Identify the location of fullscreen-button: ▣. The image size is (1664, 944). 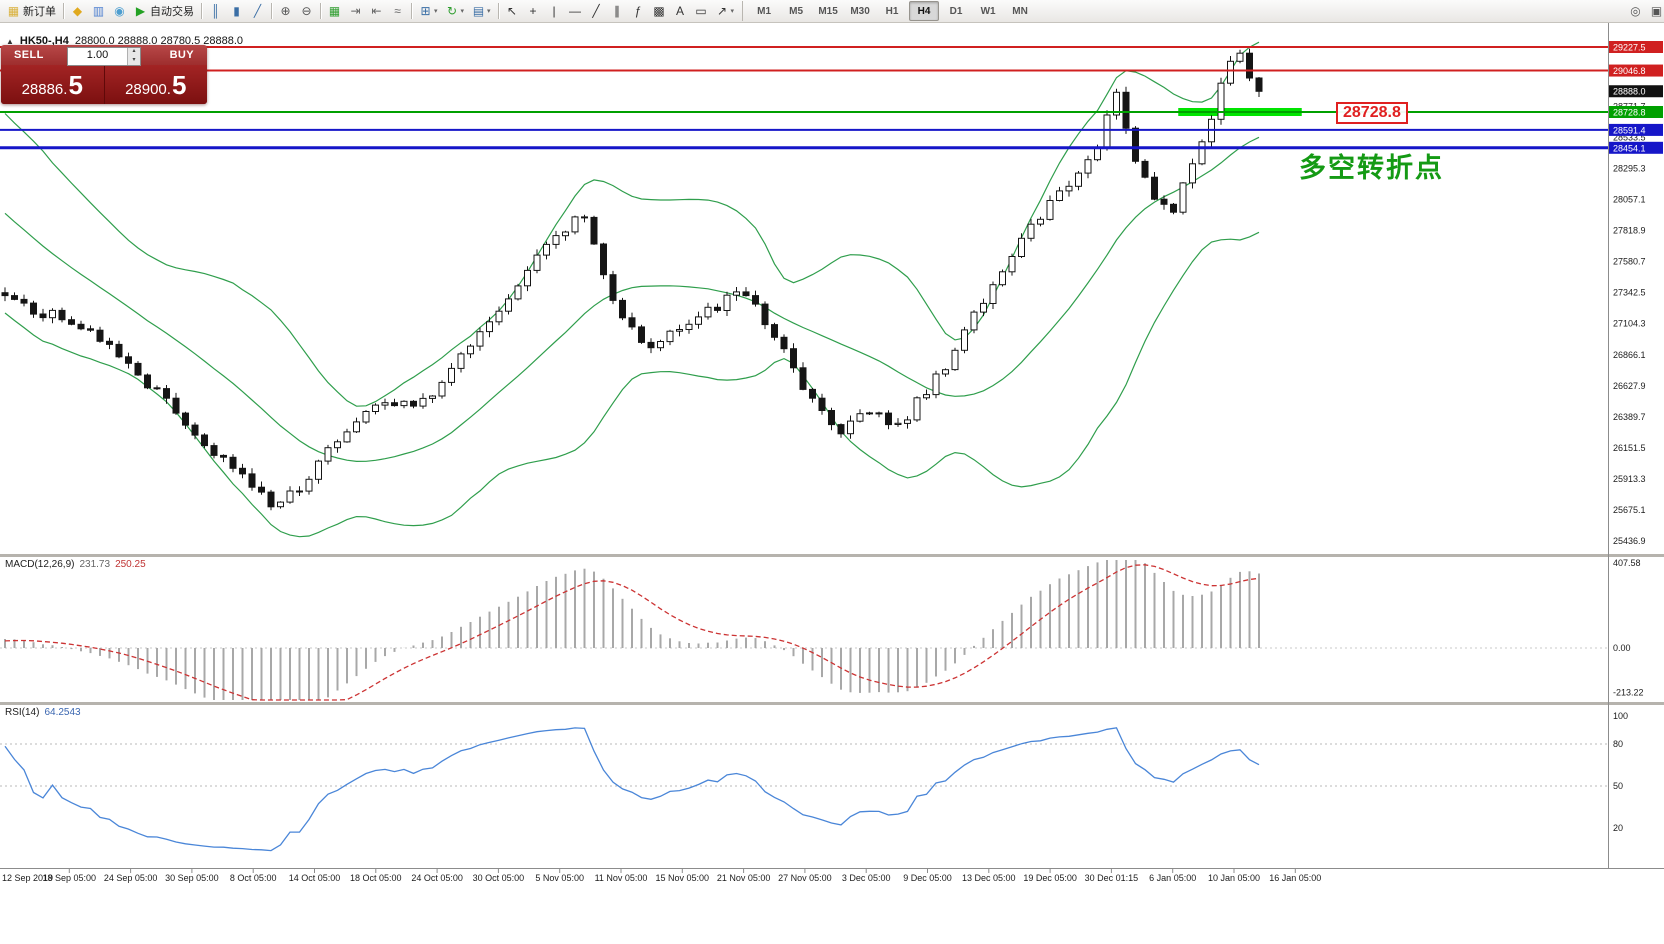
(1655, 11).